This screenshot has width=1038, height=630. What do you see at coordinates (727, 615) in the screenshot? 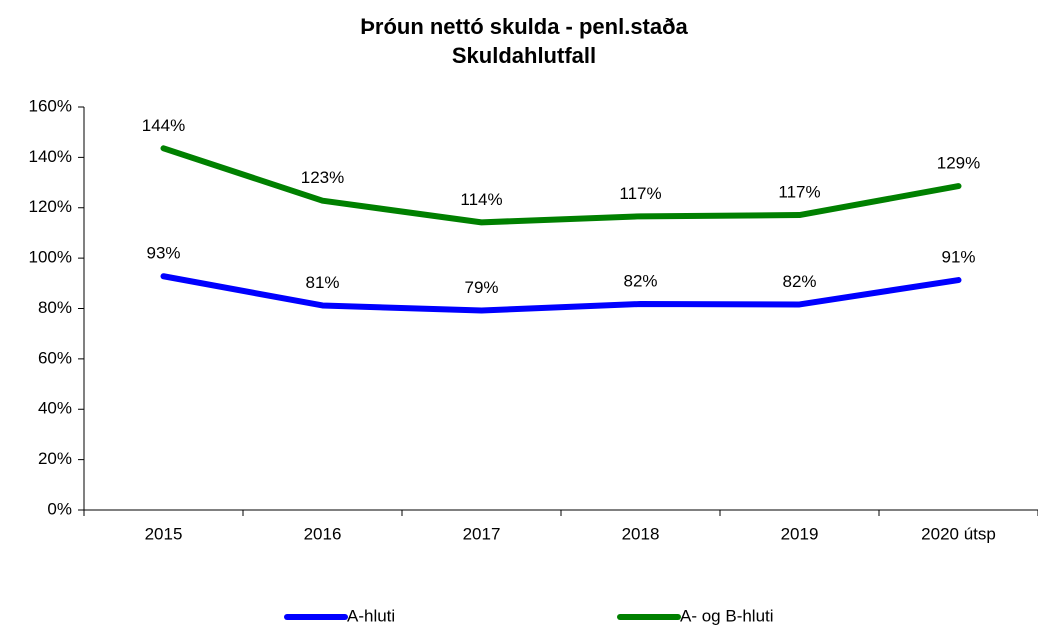
I see `legend-label: A- og B-hluti` at bounding box center [727, 615].